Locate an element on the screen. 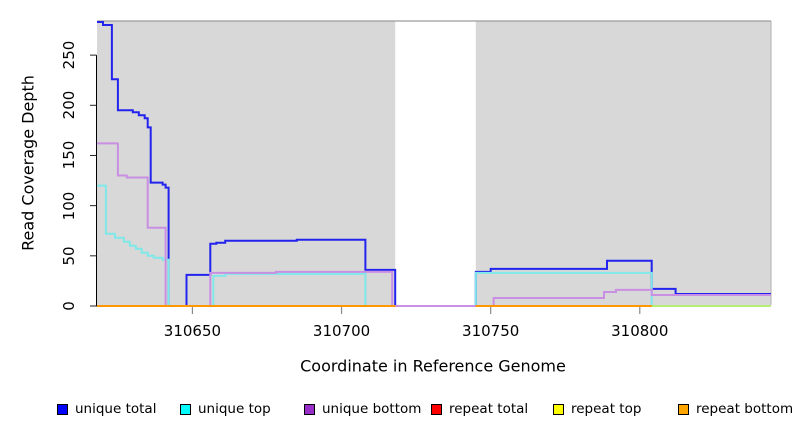 The image size is (792, 432). legend-item-repeat-bottom: repeat bottom is located at coordinates (735, 409).